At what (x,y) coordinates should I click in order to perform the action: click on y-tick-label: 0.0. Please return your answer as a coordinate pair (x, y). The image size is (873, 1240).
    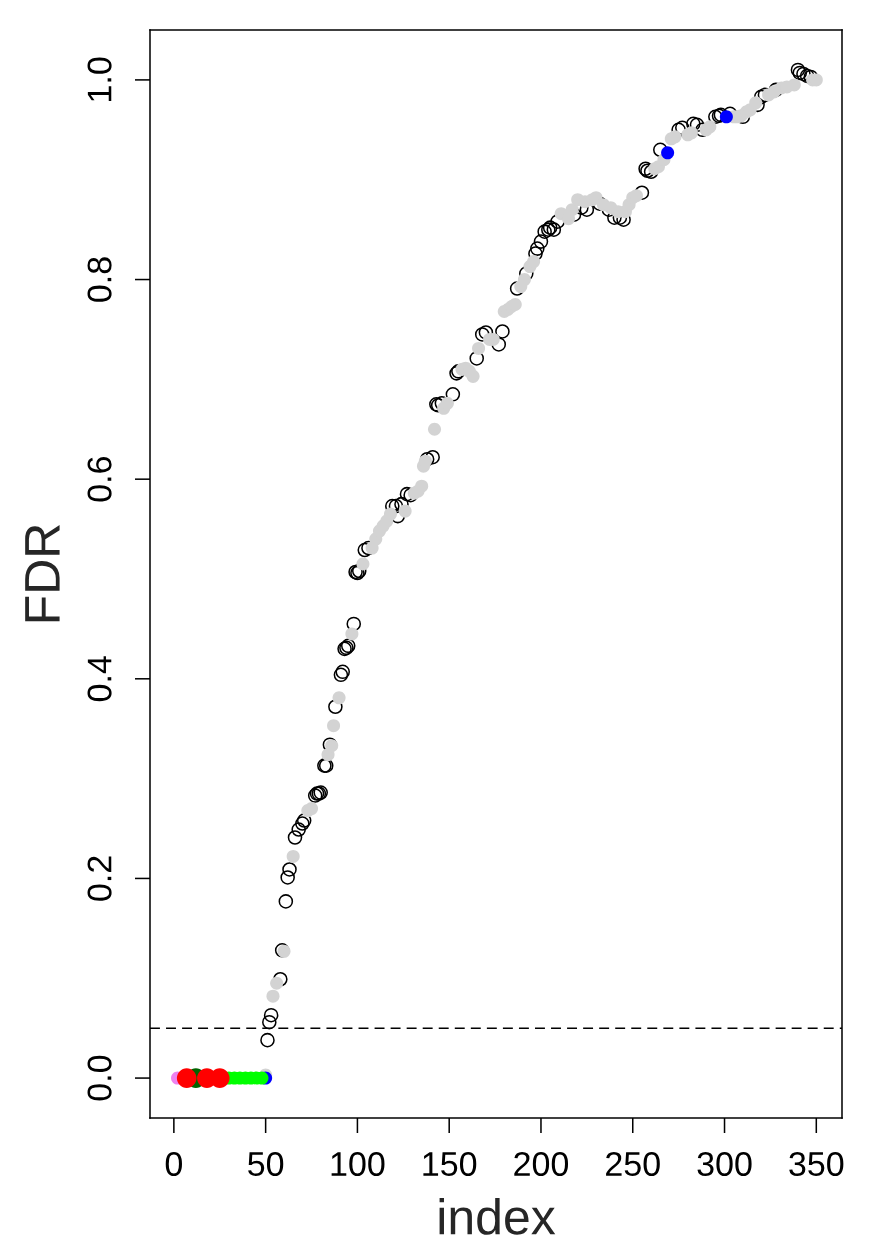
    Looking at the image, I should click on (99, 1078).